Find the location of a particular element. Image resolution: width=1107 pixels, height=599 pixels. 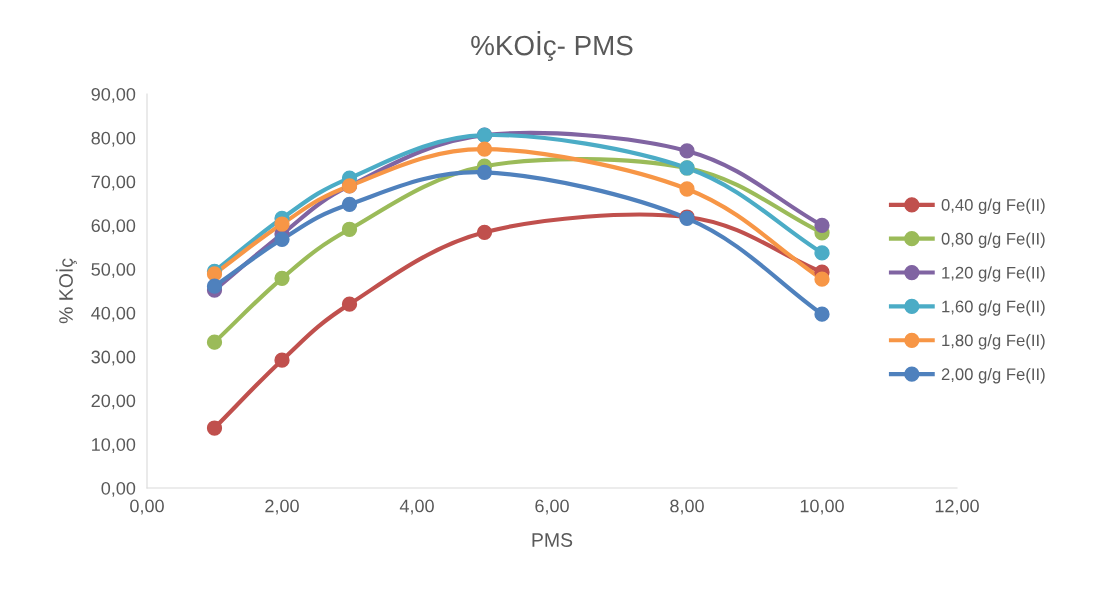

x-tick-label: 10,00 is located at coordinates (822, 507).